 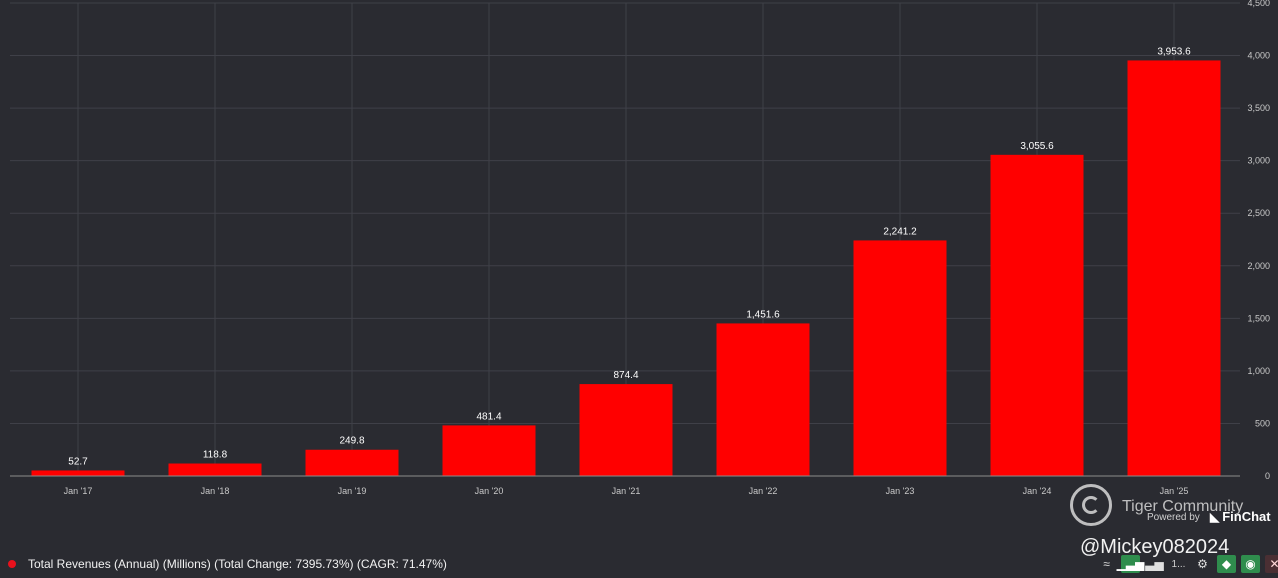 What do you see at coordinates (1173, 517) in the screenshot?
I see `watermark-powered-by: Powered by` at bounding box center [1173, 517].